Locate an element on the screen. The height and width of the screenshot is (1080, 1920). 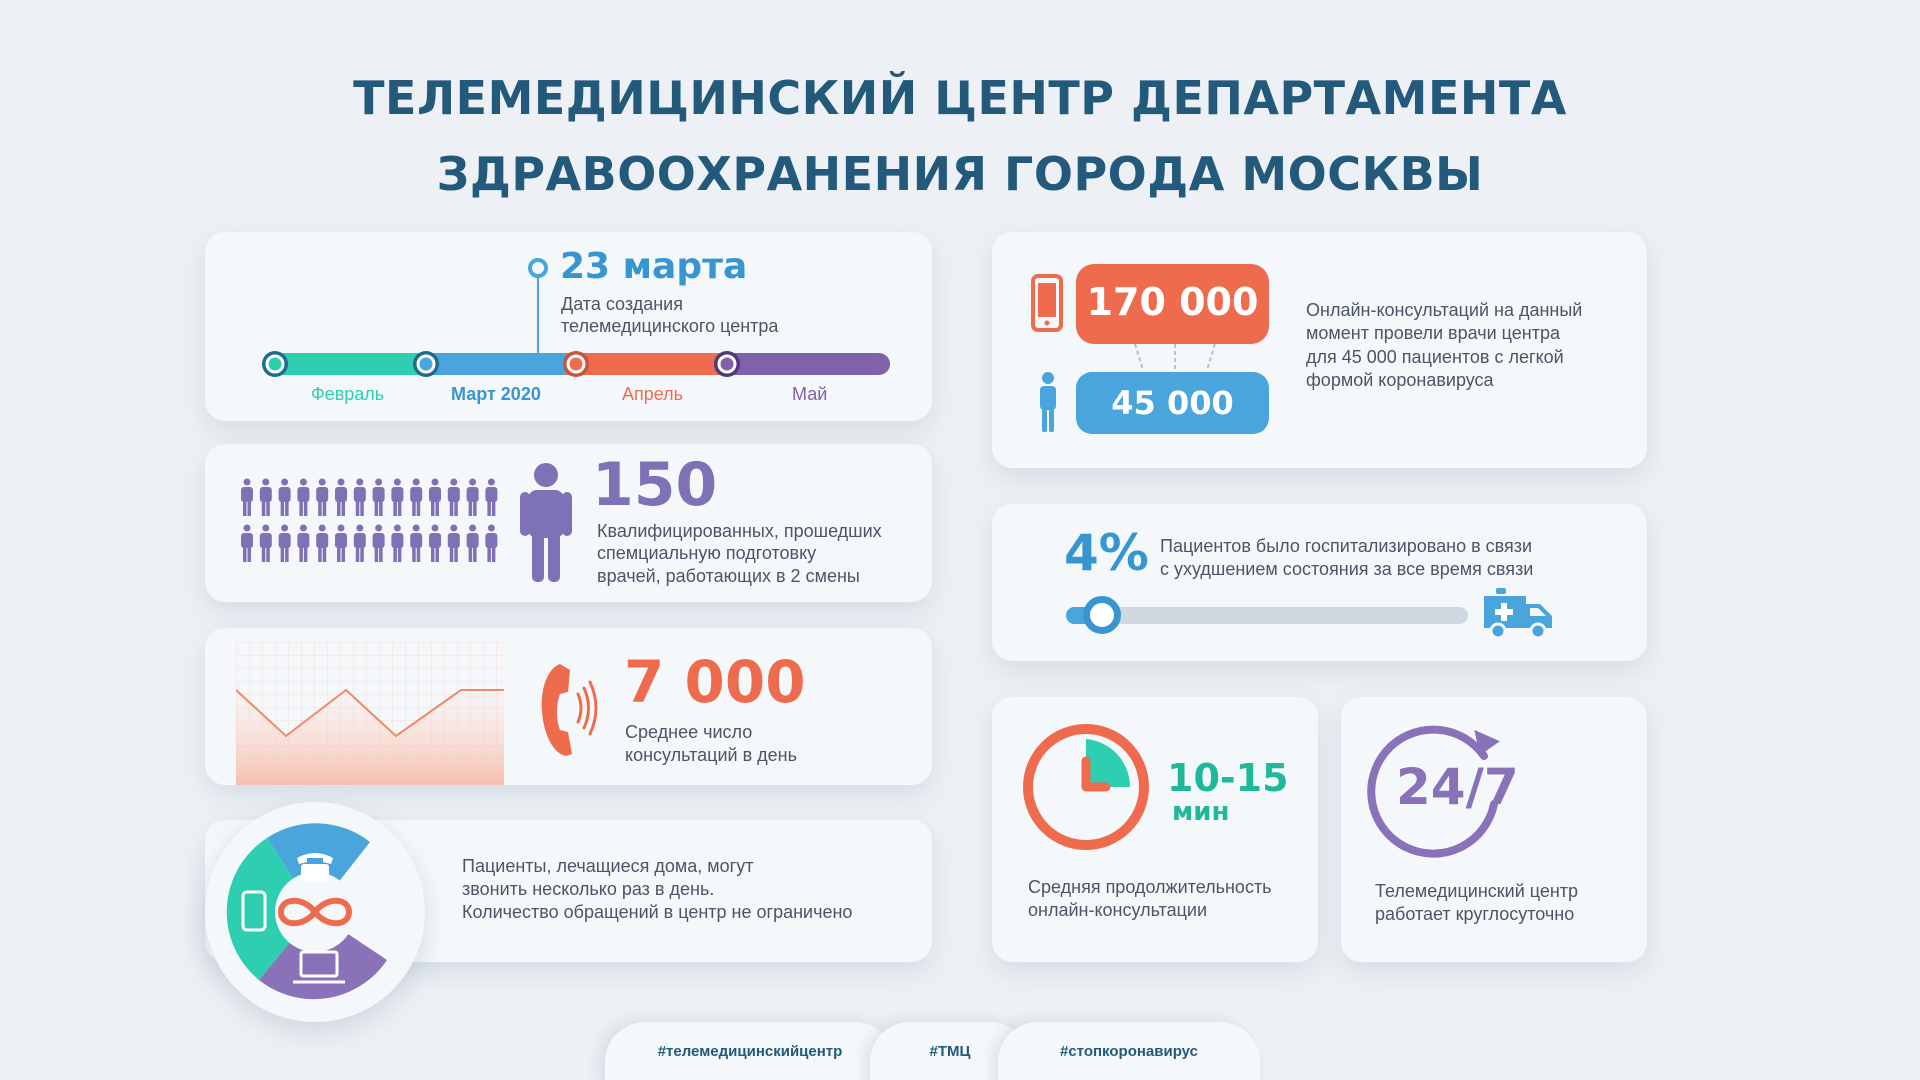
month-label-february: Февраль is located at coordinates (348, 394).